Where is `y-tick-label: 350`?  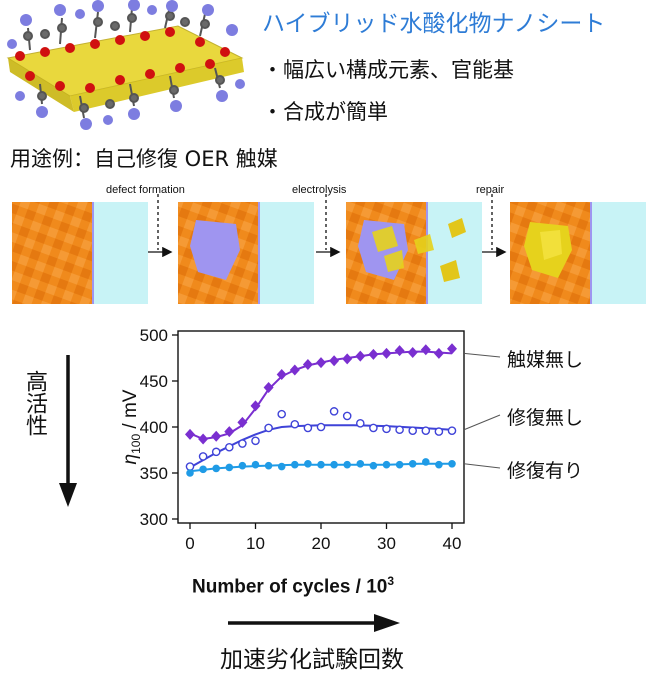 y-tick-label: 350 is located at coordinates (154, 473).